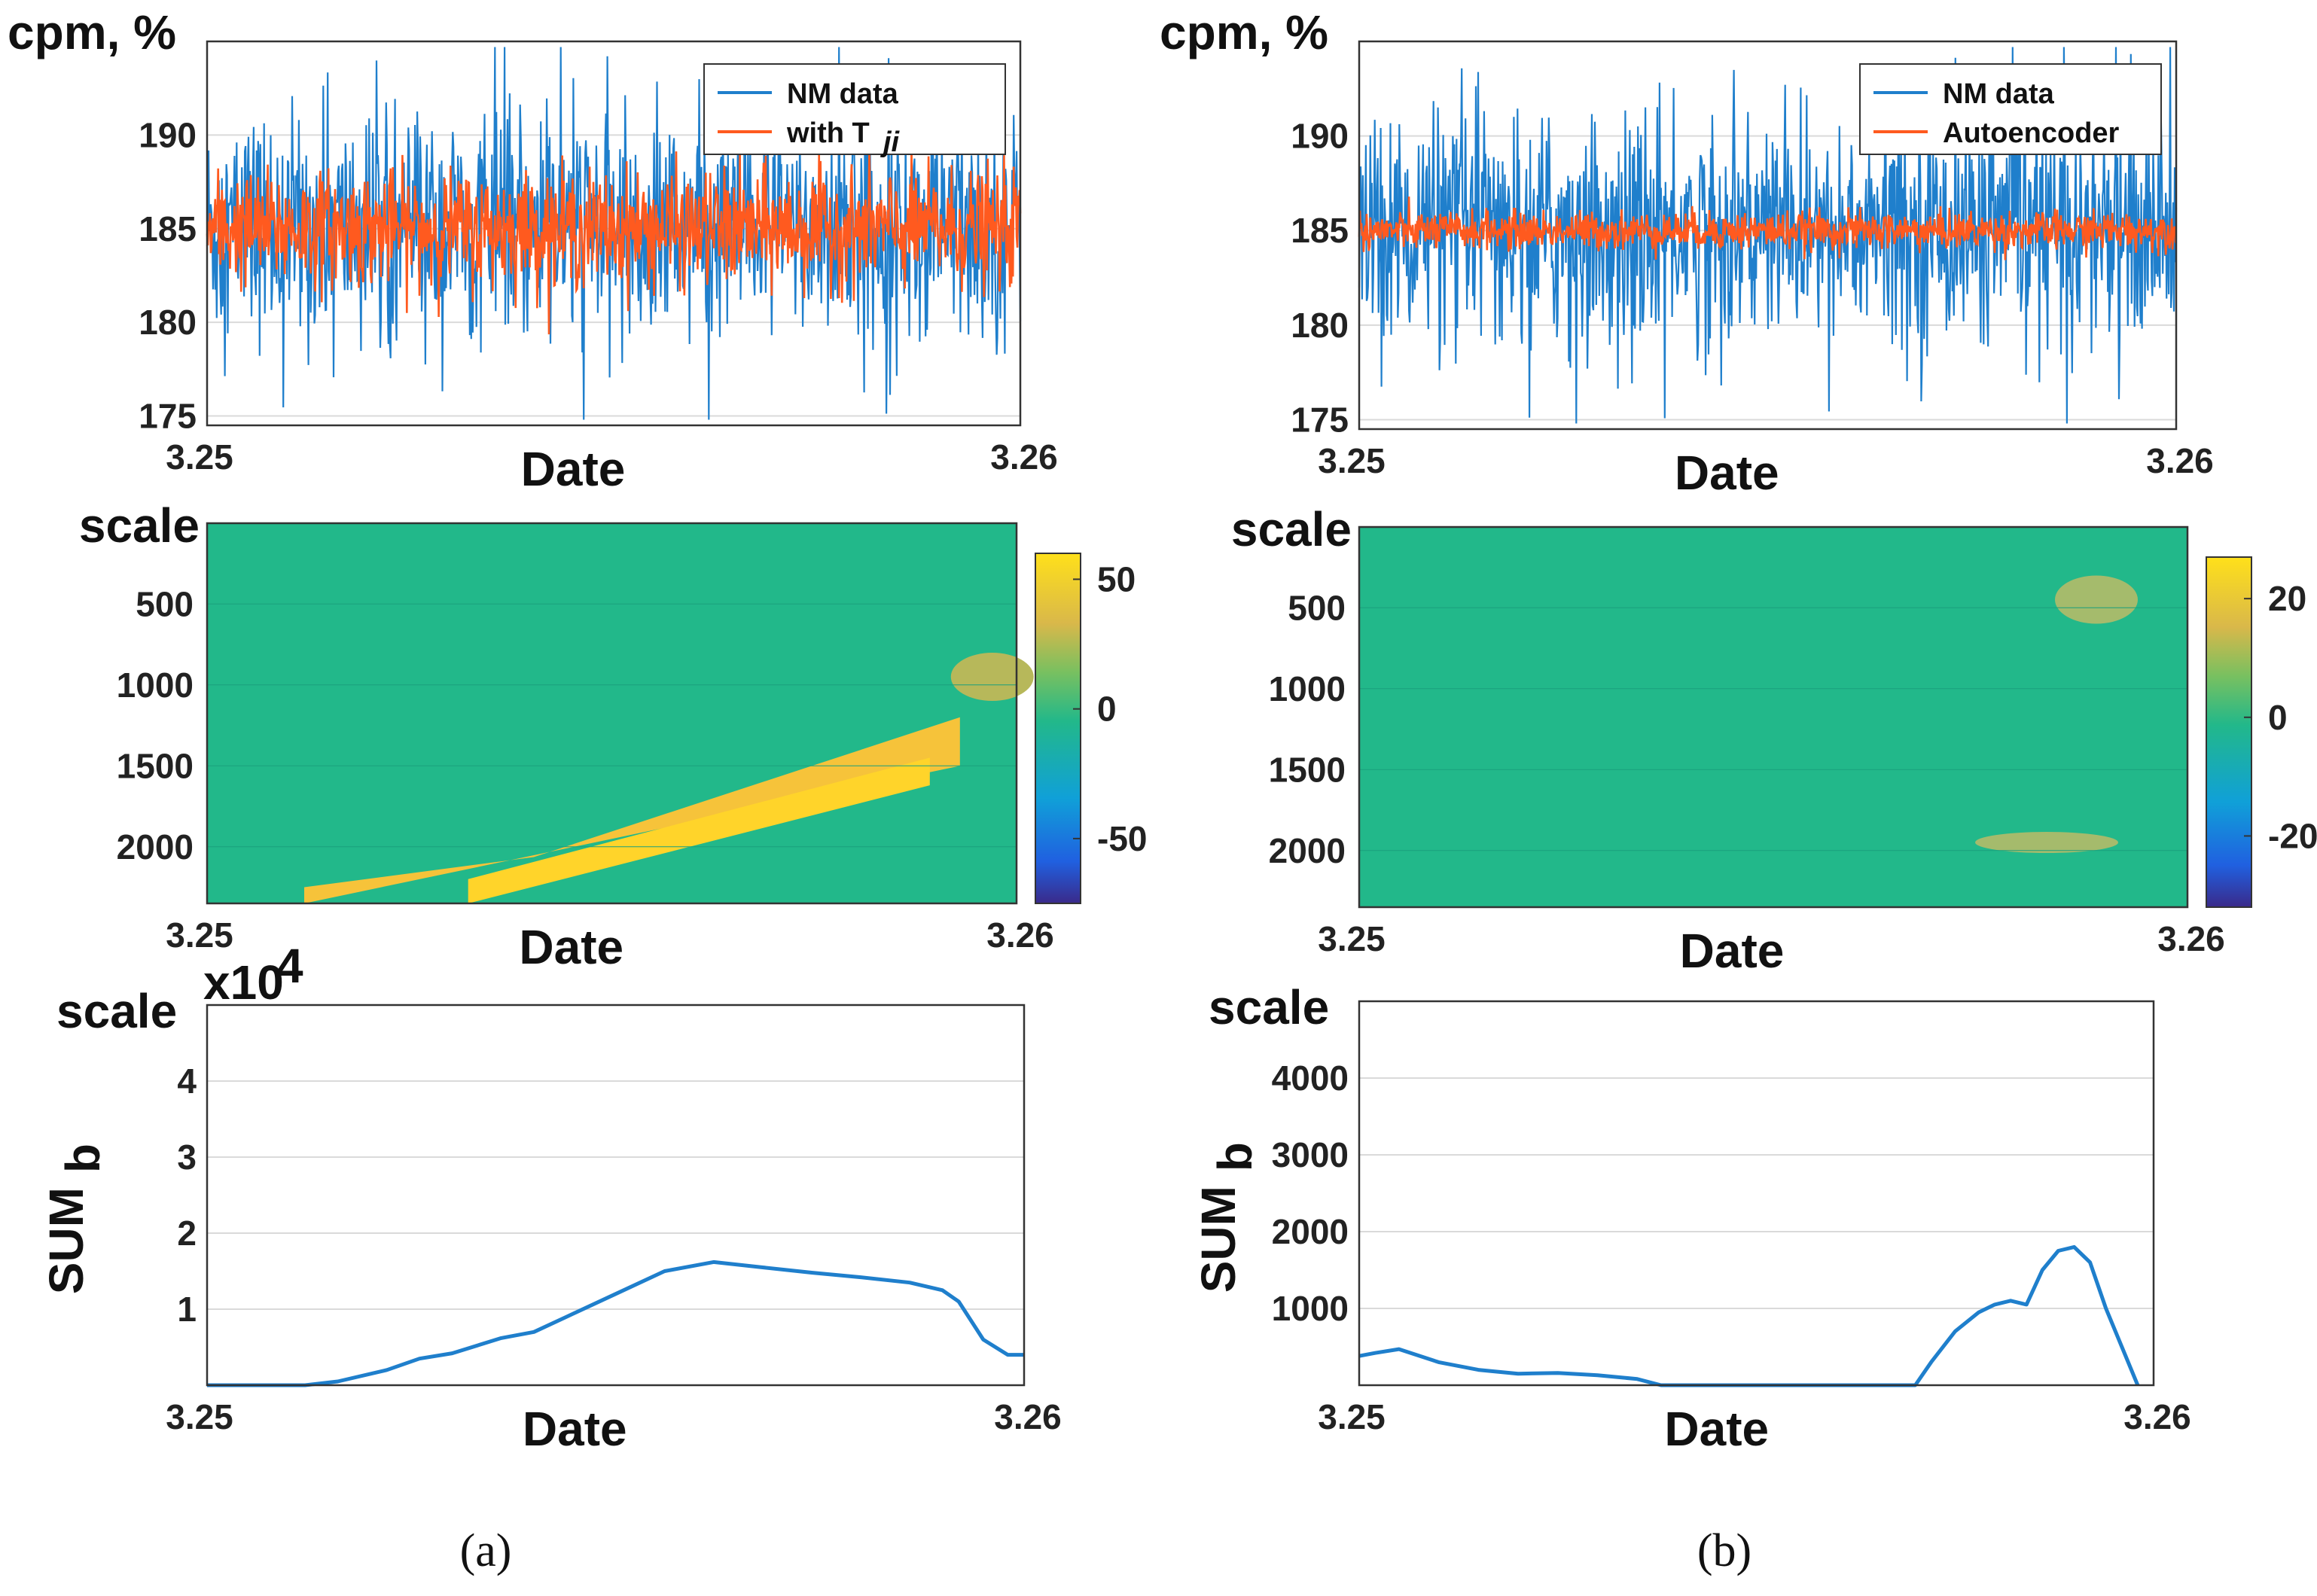 The width and height of the screenshot is (2317, 1596). Describe the element at coordinates (1310, 1154) in the screenshot. I see `y-tick-label: 3000` at that location.